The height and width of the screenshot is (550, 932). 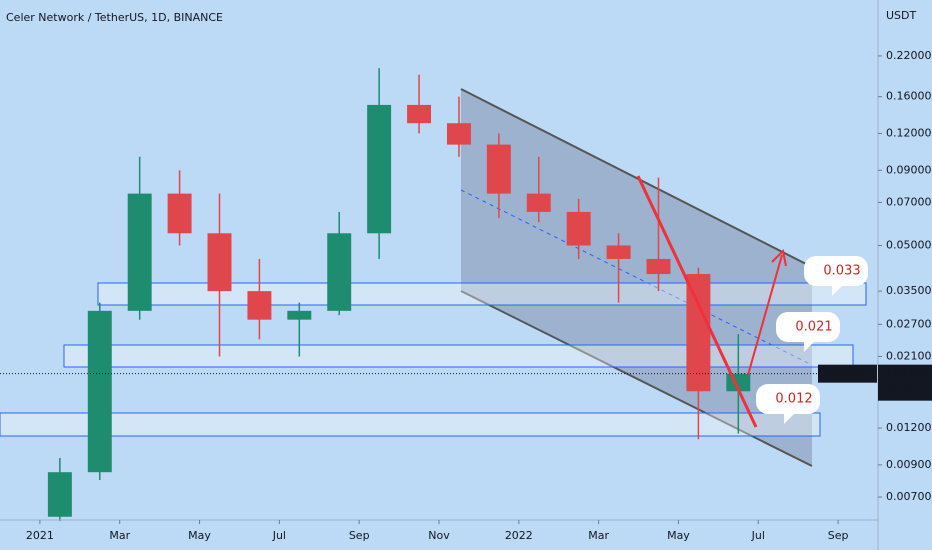 I want to click on symbol-box, so click(x=847, y=373).